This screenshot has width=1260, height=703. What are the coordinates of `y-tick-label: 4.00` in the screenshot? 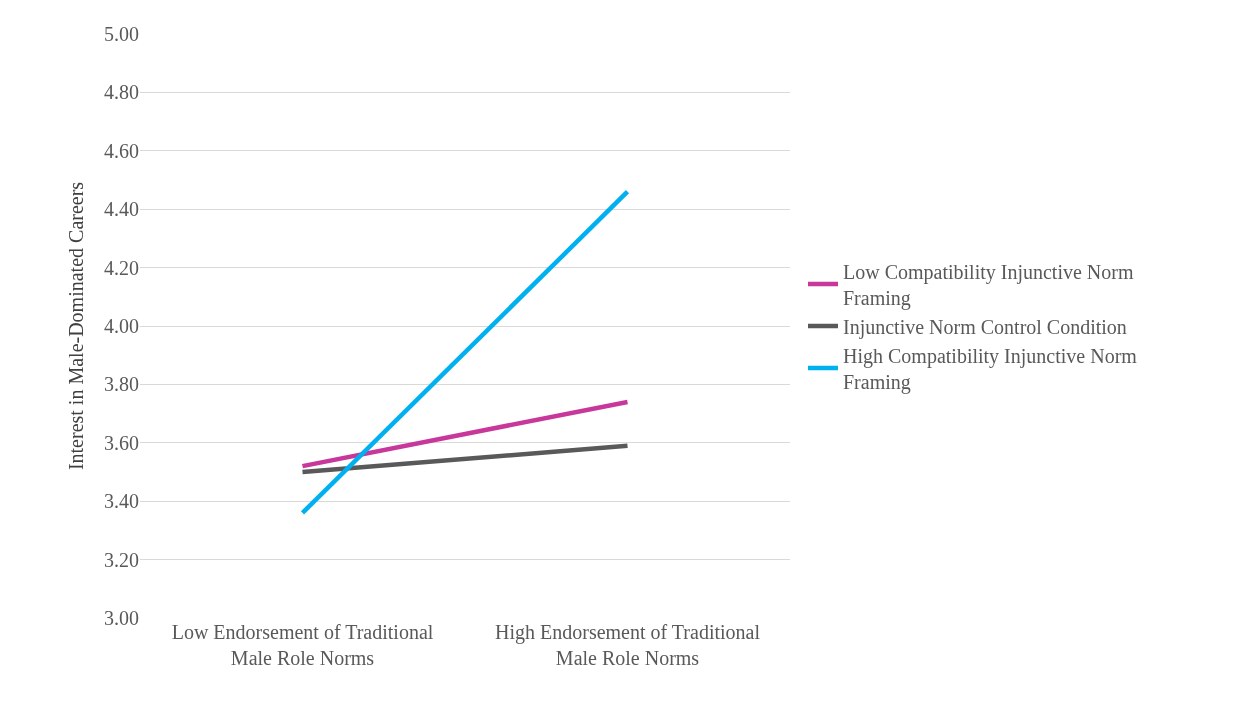 It's located at (121, 326).